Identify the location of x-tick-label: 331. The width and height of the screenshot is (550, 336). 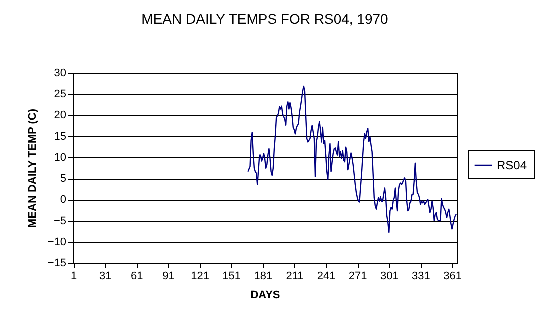
(421, 276).